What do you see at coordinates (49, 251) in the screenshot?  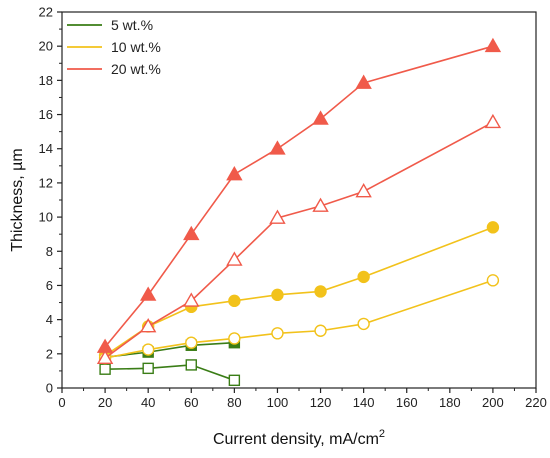 I see `y-tick-label: 8` at bounding box center [49, 251].